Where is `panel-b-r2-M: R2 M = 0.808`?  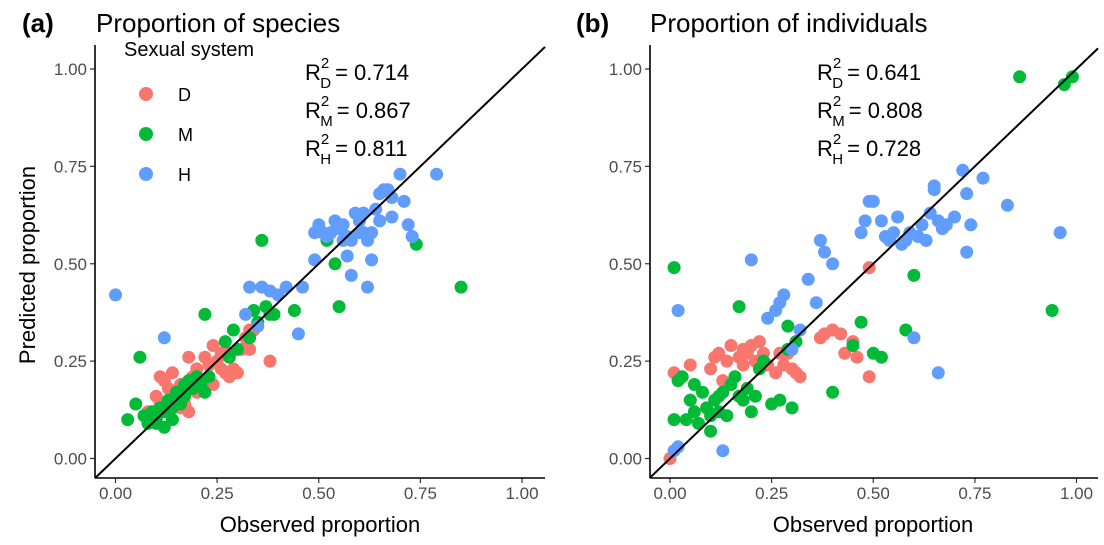
panel-b-r2-M: R2 M = 0.808 is located at coordinates (870, 111).